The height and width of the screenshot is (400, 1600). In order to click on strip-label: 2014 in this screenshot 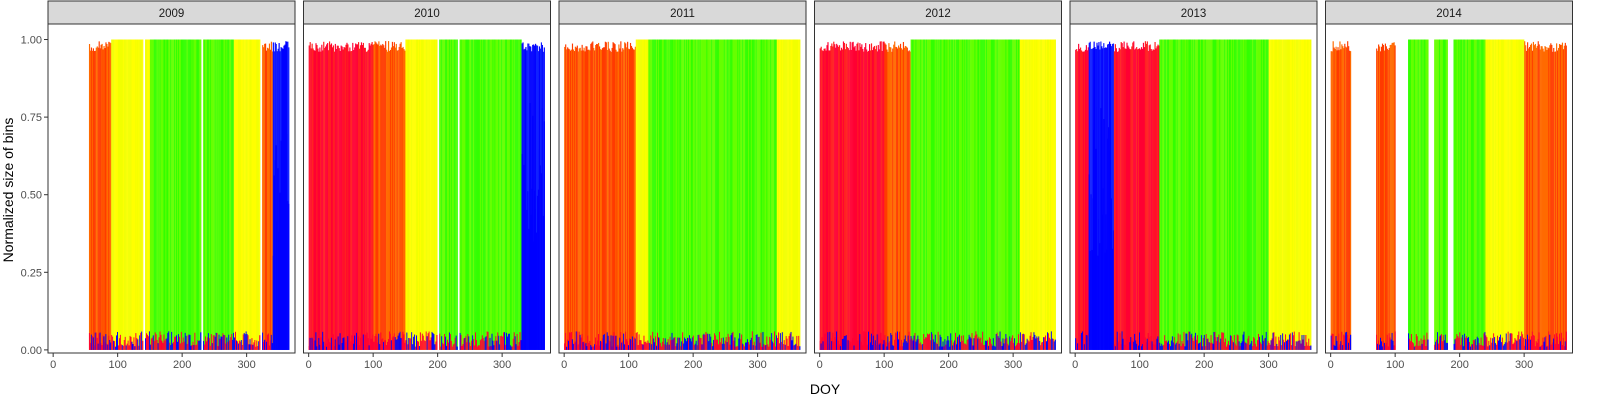, I will do `click(1449, 14)`.